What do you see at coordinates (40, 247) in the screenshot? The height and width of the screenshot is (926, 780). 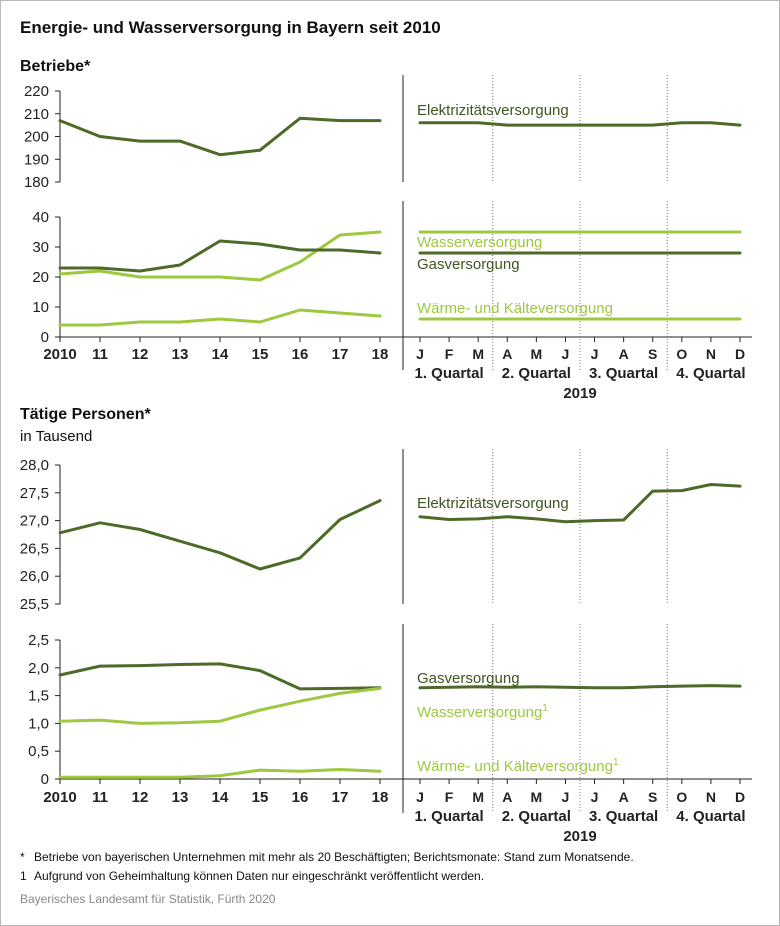 I see `y-tick-label: 30` at bounding box center [40, 247].